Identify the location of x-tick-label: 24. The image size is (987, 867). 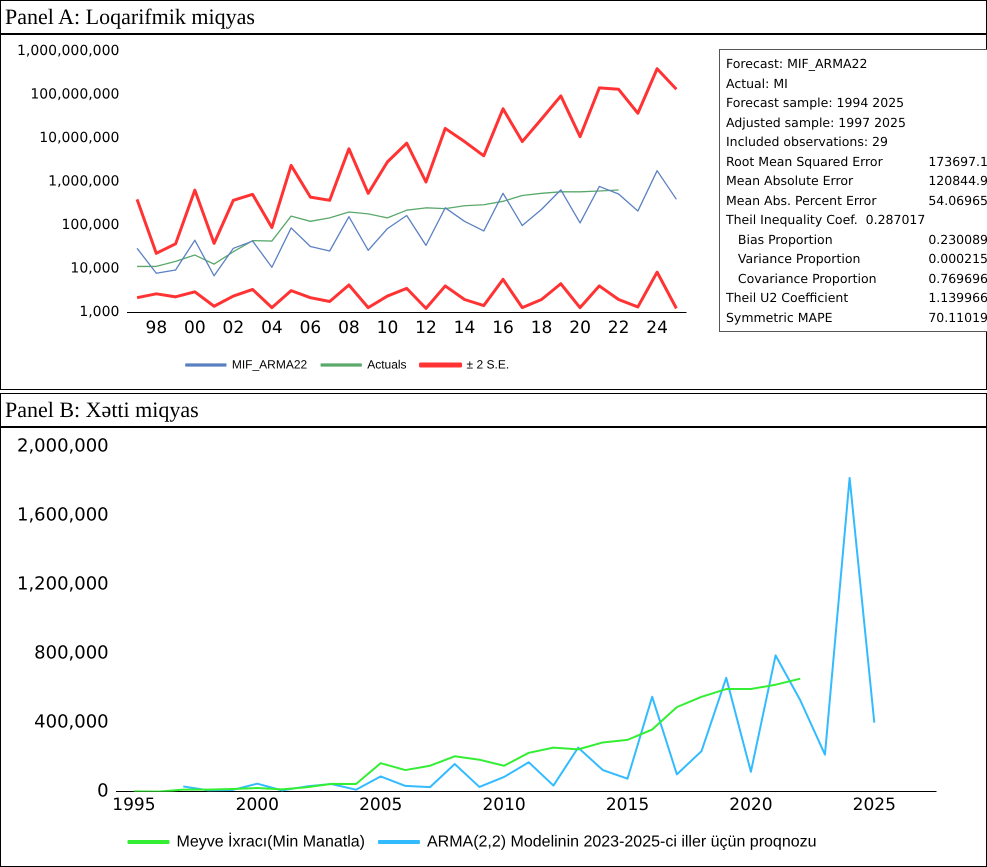
(657, 328).